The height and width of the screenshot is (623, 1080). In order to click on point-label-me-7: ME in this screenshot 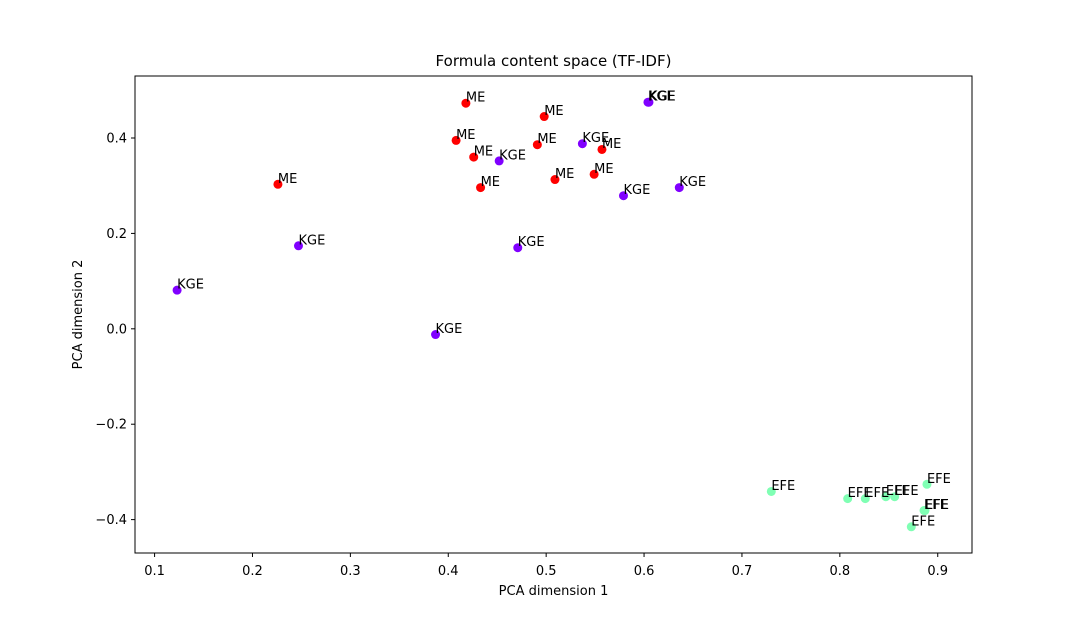, I will do `click(490, 182)`.